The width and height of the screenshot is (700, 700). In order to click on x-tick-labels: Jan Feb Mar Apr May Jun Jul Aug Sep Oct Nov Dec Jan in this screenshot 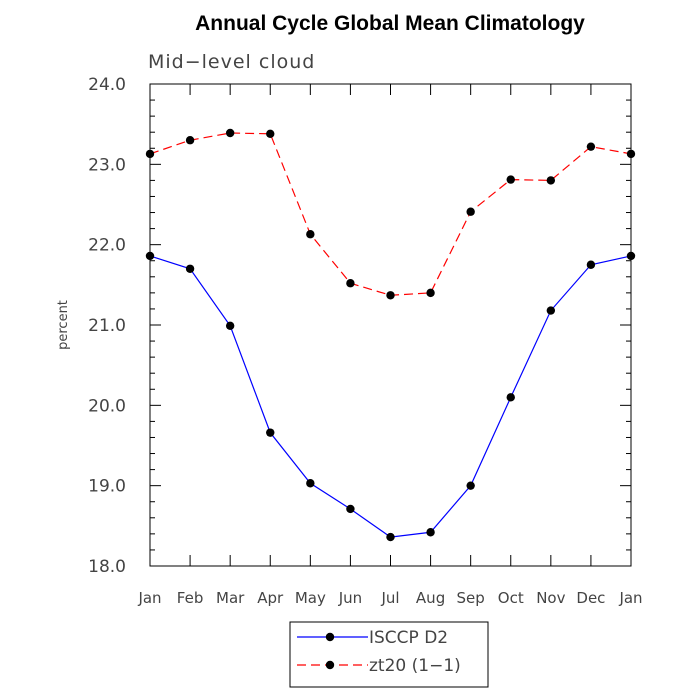, I will do `click(389, 598)`.